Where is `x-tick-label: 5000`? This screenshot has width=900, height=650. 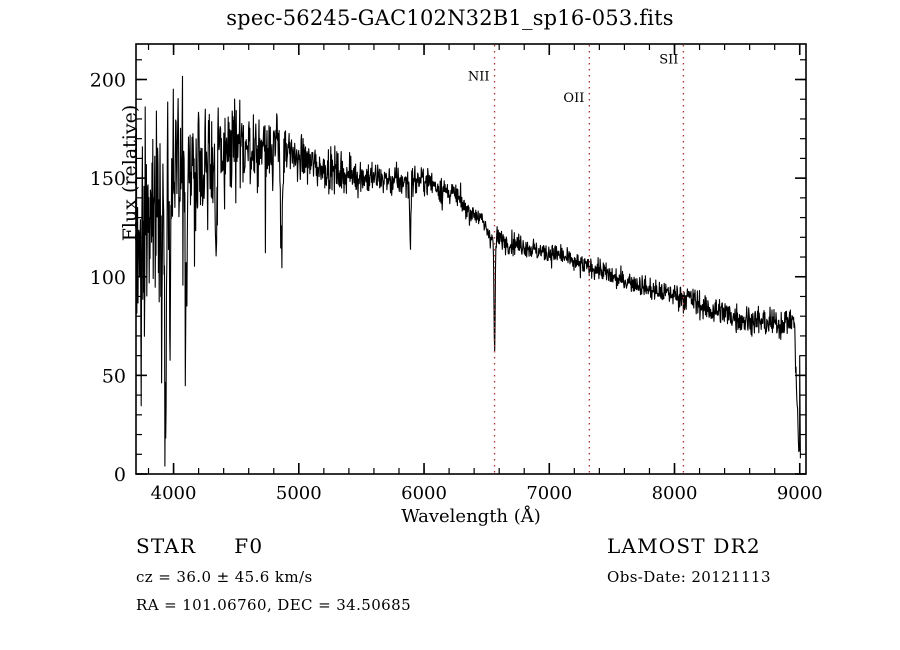
x-tick-label: 5000 is located at coordinates (299, 493).